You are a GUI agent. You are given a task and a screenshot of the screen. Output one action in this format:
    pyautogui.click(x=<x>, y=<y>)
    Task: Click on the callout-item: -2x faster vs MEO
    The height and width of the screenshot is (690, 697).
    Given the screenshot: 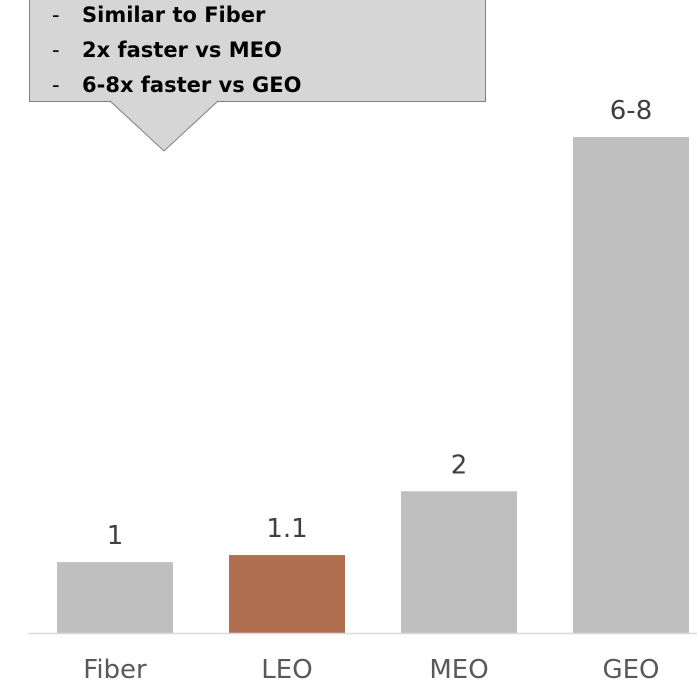 What is the action you would take?
    pyautogui.click(x=177, y=50)
    